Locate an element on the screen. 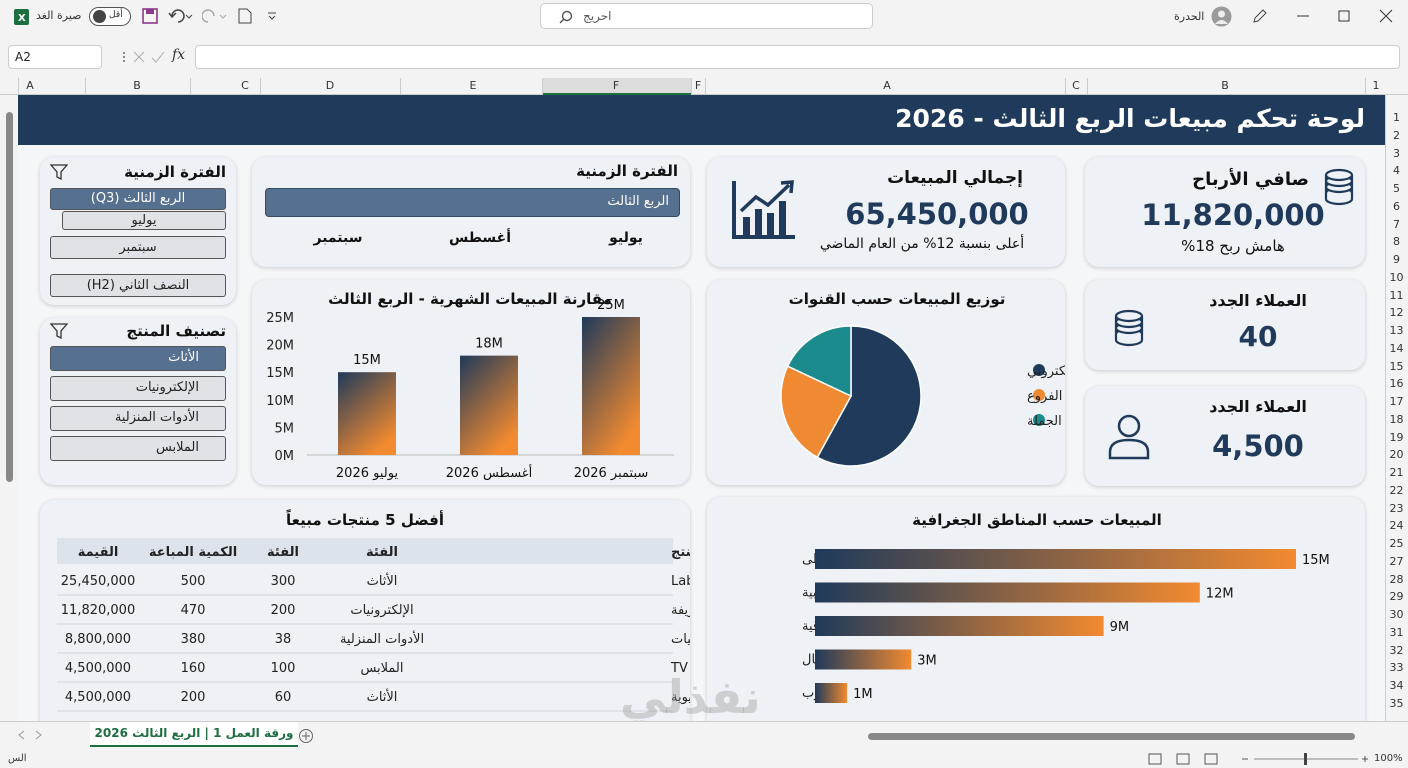  table-cell: 470 is located at coordinates (193, 610).